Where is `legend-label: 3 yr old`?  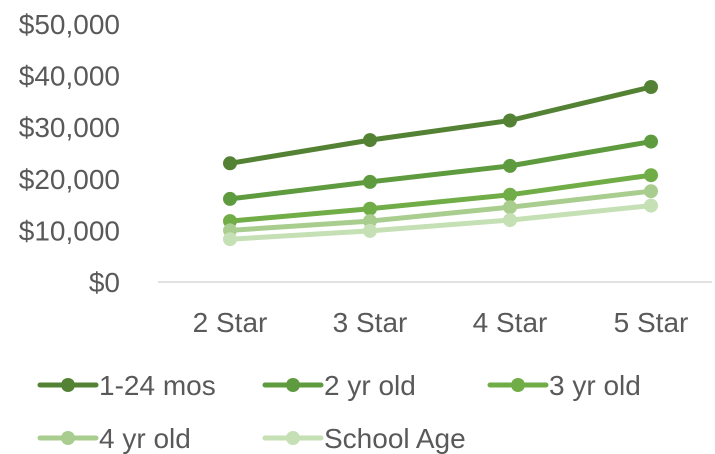 legend-label: 3 yr old is located at coordinates (595, 385).